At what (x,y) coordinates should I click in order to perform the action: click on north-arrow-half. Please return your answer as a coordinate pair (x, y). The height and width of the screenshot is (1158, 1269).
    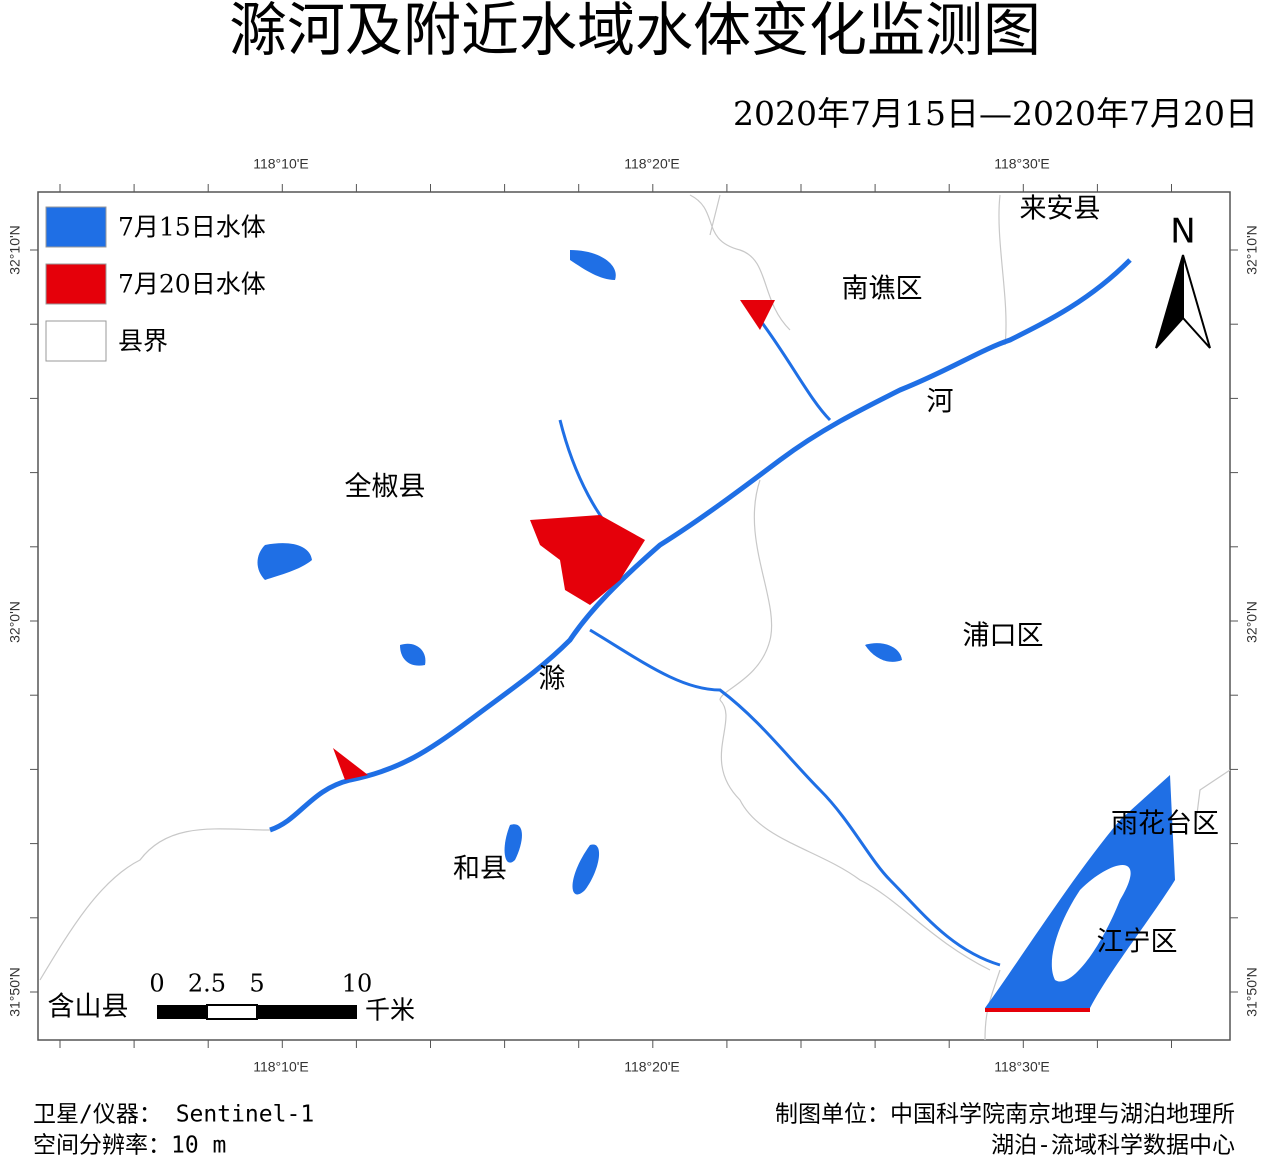
    Looking at the image, I should click on (1169, 301).